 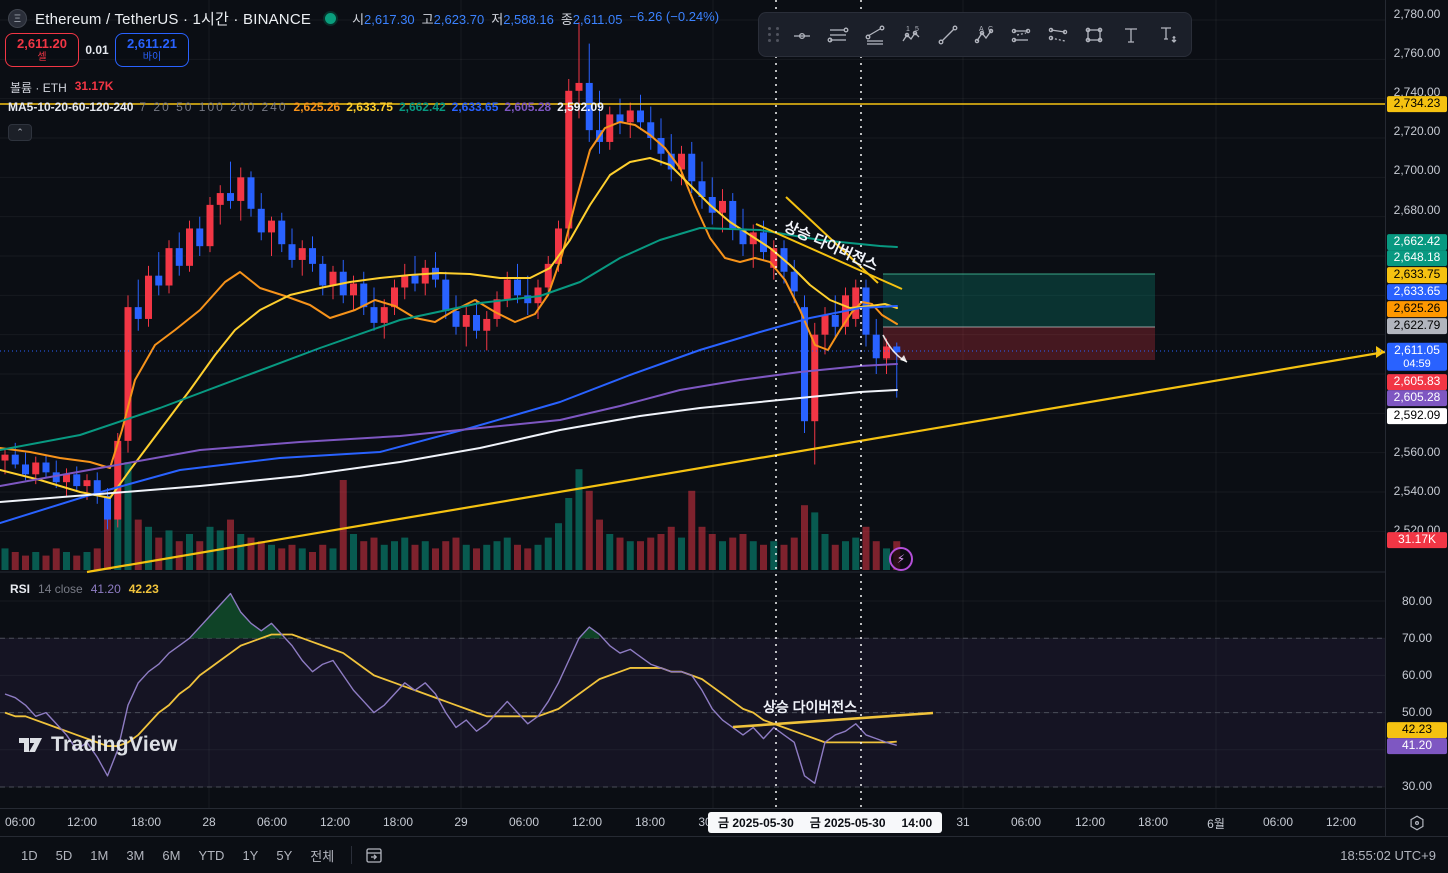 What do you see at coordinates (875, 35) in the screenshot?
I see `extended-lines-icon` at bounding box center [875, 35].